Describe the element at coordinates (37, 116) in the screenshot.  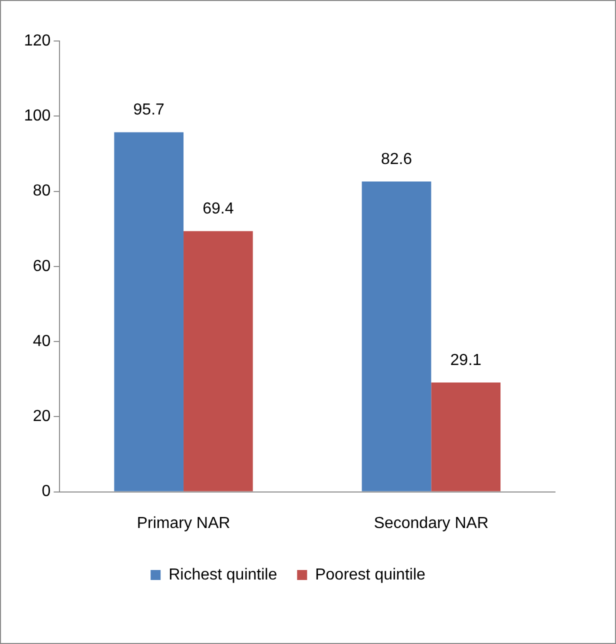
I see `y-tick-label: 100` at that location.